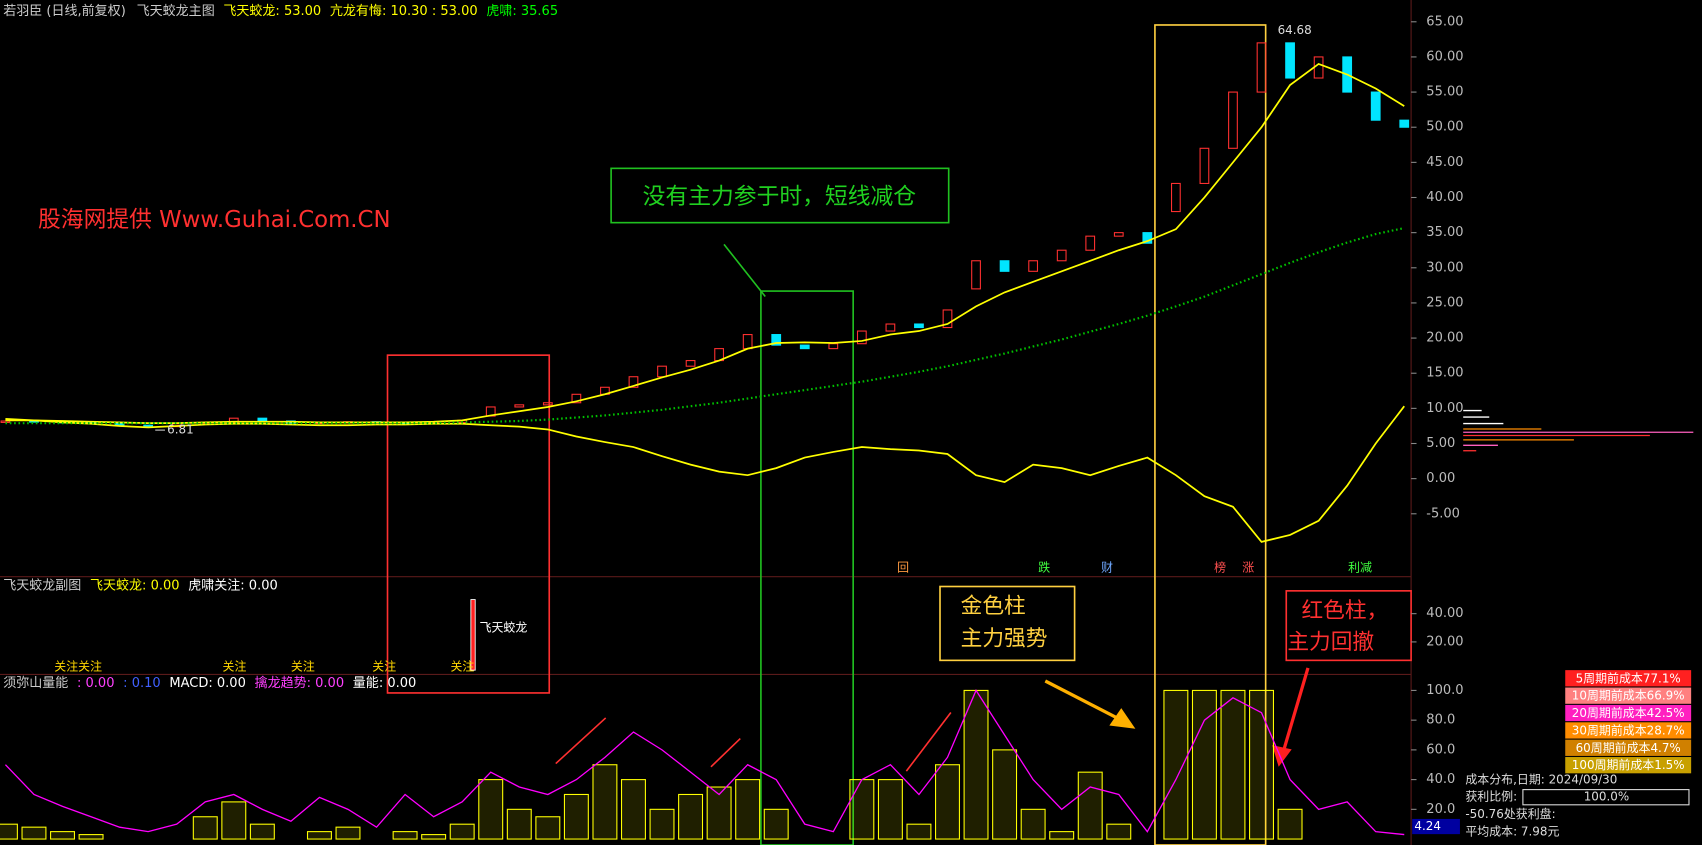 This screenshot has height=845, width=1702. Describe the element at coordinates (272, 10) in the screenshot. I see `legend-entry: 飞天蛟龙: 53.00` at that location.